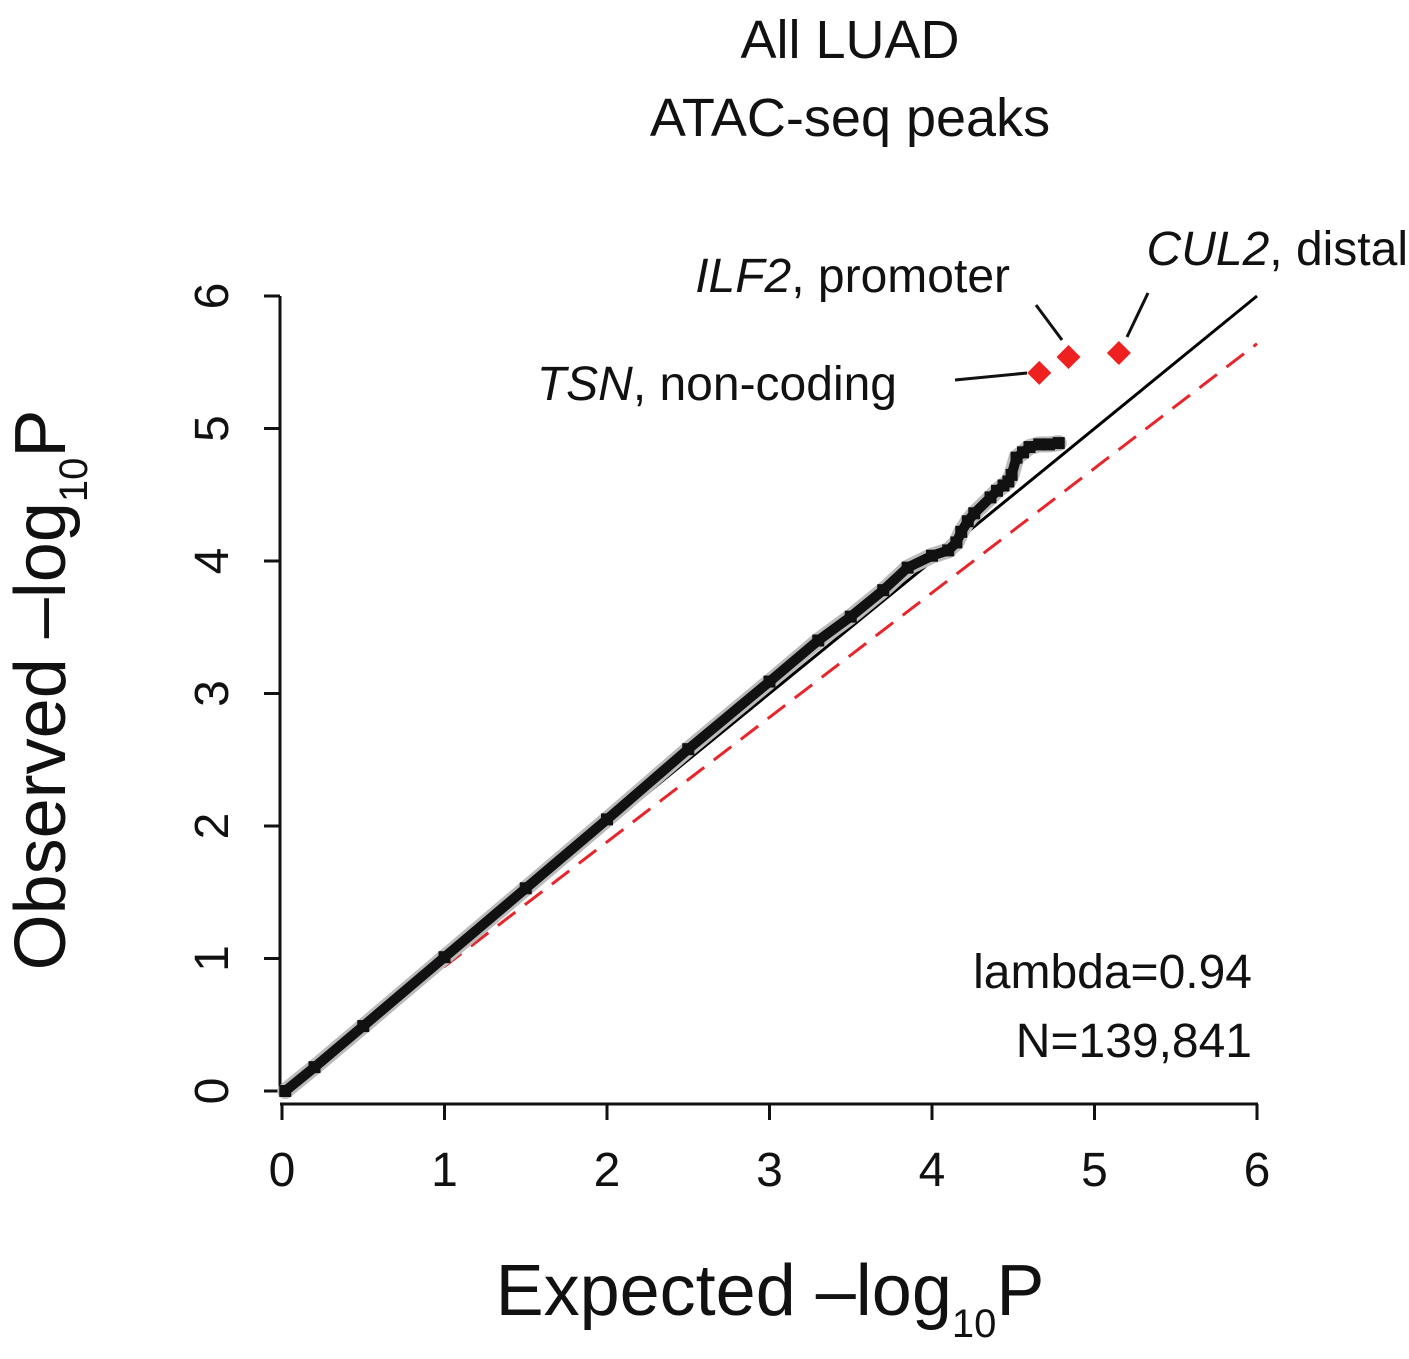  I want to click on y-axis-label-suffix: P, so click(41, 434).